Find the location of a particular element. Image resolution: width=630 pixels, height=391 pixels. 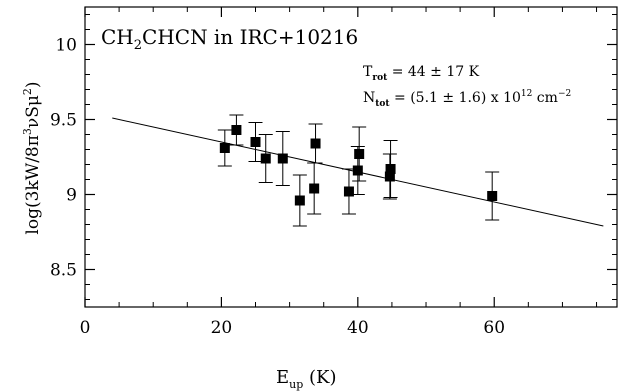

x-axis-label: Eup (K) is located at coordinates (306, 379).